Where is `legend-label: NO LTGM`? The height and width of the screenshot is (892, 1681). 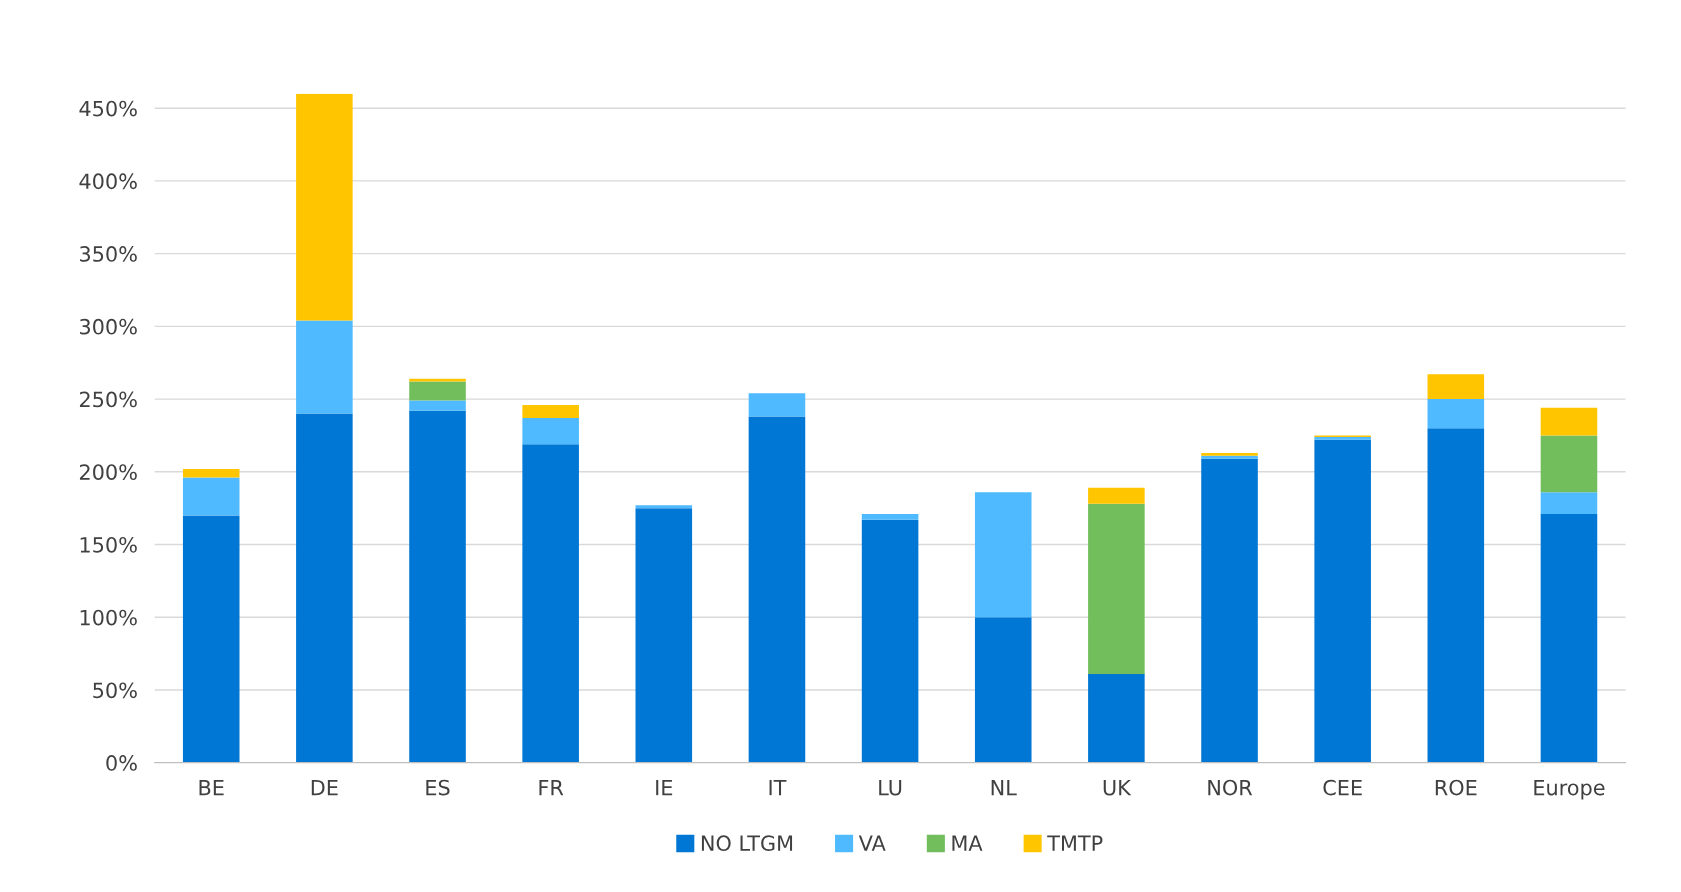 legend-label: NO LTGM is located at coordinates (747, 843).